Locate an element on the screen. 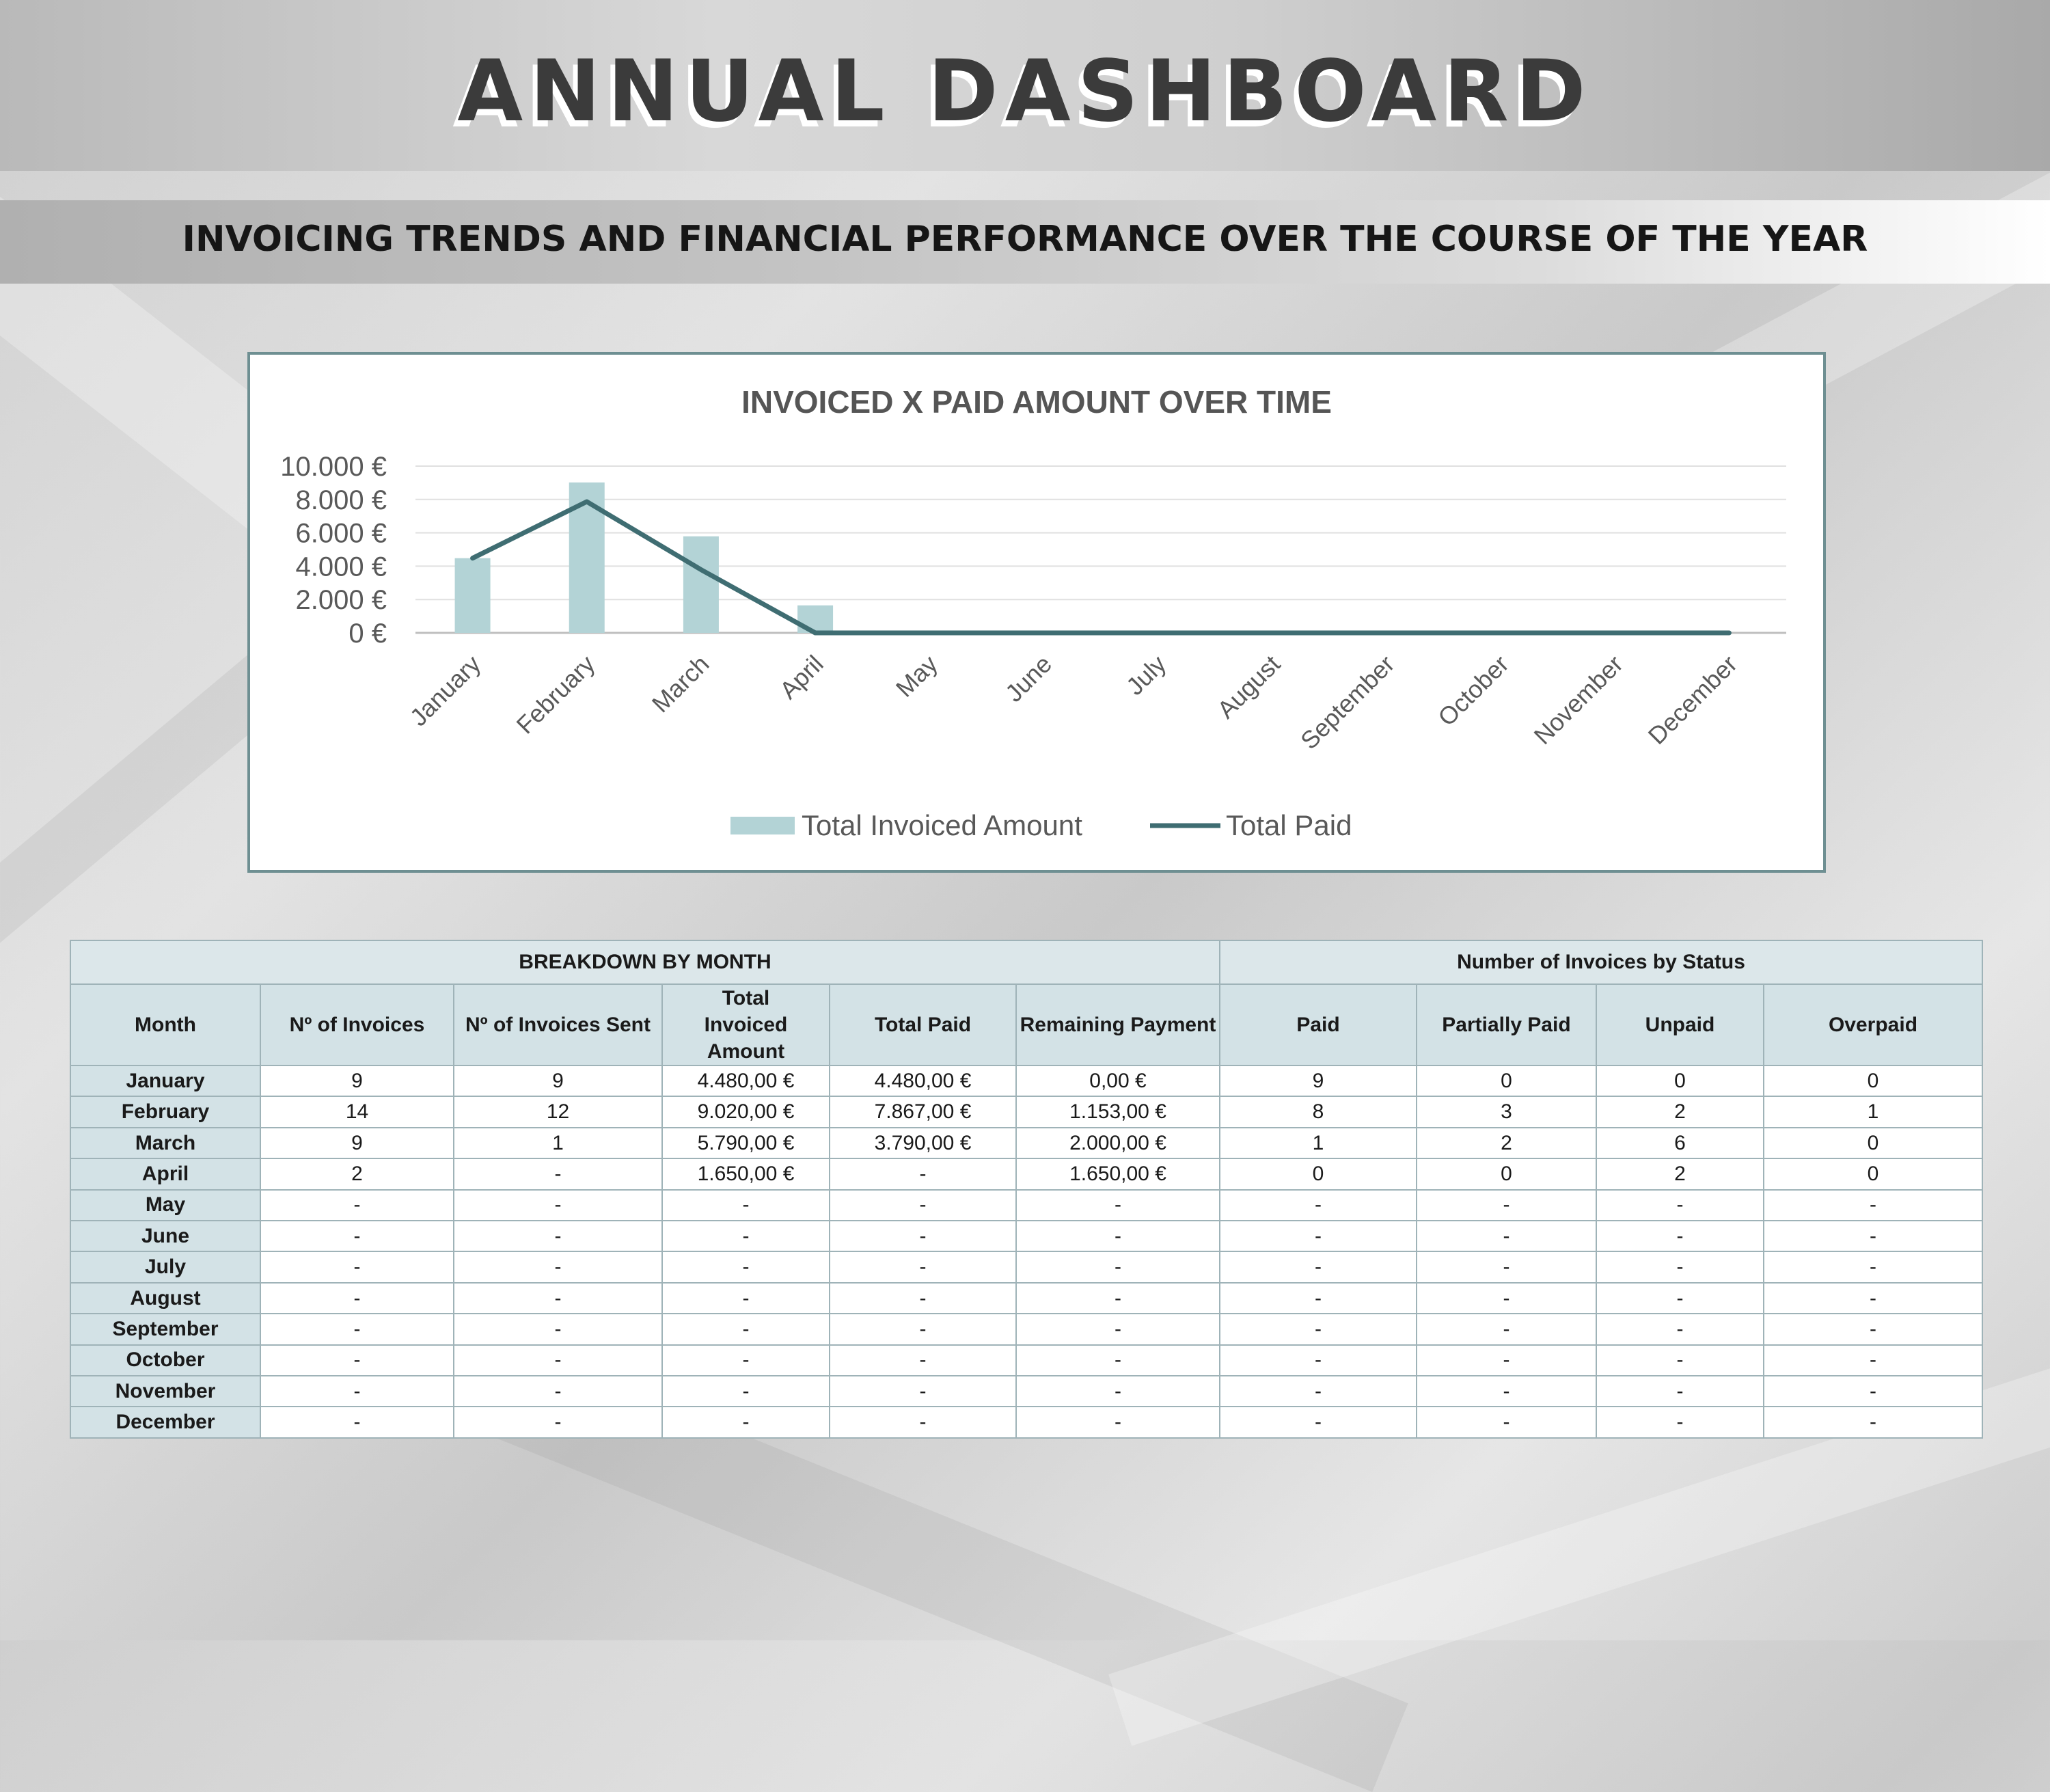  line-layer is located at coordinates (1101, 567).